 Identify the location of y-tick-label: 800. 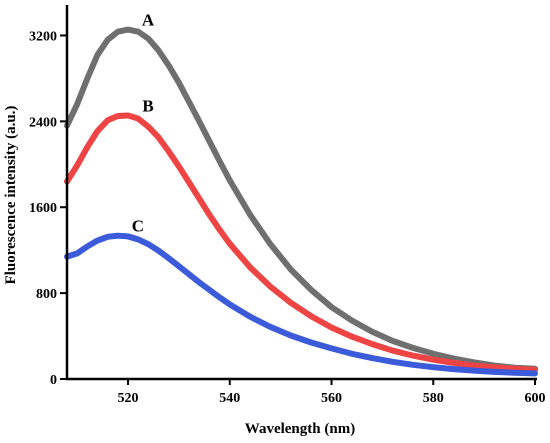
(46, 294).